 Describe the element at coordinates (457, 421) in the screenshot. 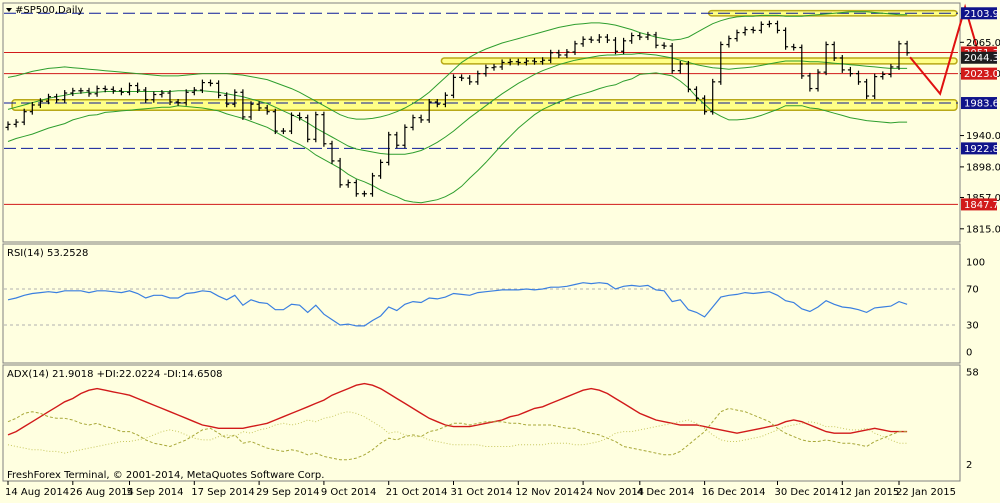

I see `adx-lines` at that location.